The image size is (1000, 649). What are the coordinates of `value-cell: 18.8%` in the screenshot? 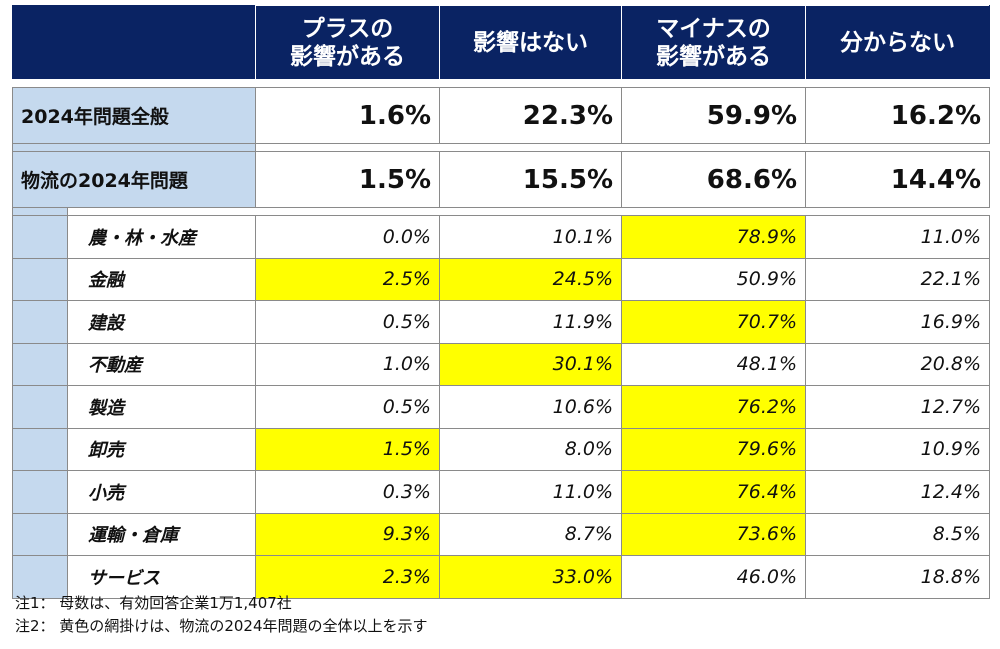 It's located at (897, 577).